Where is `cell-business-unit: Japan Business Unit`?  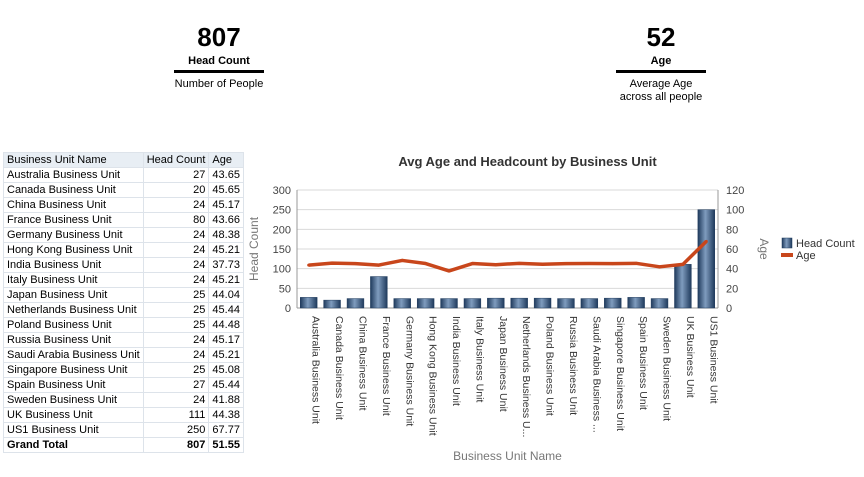
cell-business-unit: Japan Business Unit is located at coordinates (73, 295).